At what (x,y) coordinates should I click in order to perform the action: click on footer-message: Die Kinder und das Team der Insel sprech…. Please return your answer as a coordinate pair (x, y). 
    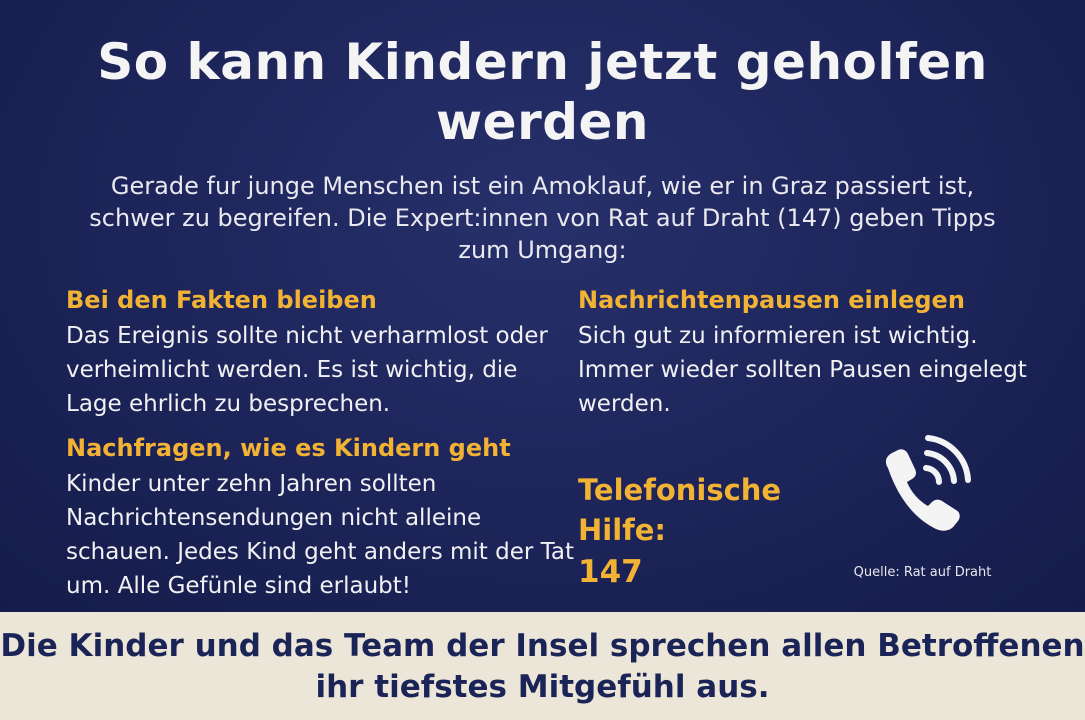
    Looking at the image, I should click on (542, 666).